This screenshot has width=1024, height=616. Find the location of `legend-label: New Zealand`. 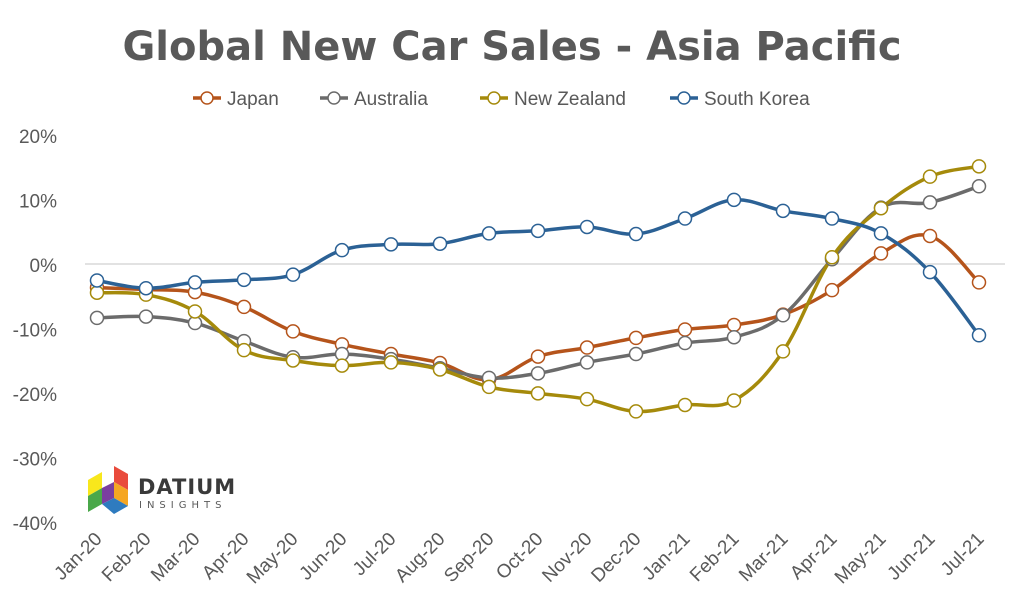

legend-label: New Zealand is located at coordinates (570, 99).